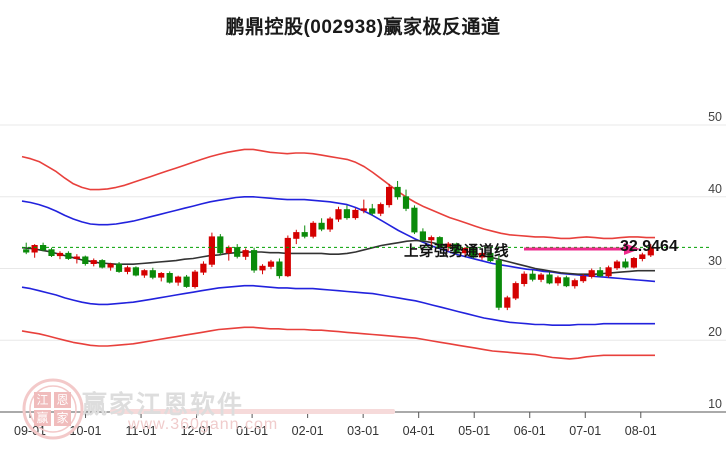  What do you see at coordinates (474, 431) in the screenshot?
I see `x-axis-tick-label: 05-01` at bounding box center [474, 431].